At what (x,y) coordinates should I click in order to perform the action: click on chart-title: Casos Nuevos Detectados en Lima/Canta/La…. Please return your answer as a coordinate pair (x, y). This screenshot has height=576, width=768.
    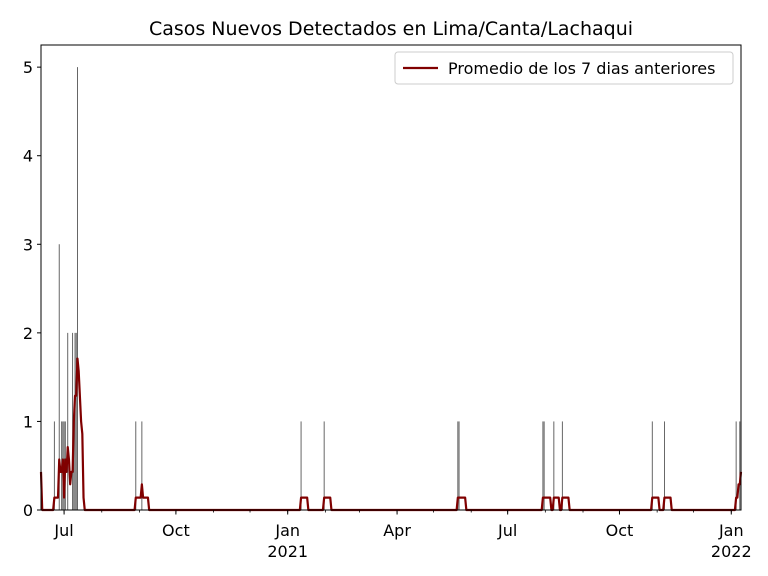
    Looking at the image, I should click on (391, 29).